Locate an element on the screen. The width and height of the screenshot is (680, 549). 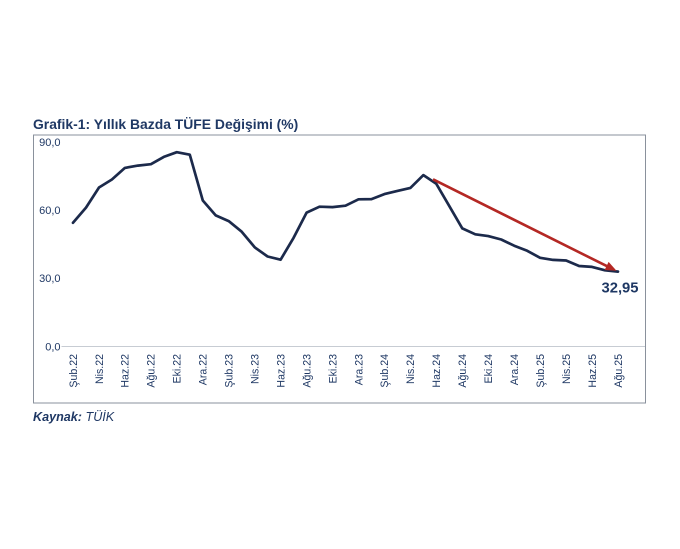
svg-text: Haz.24 is located at coordinates (437, 371).